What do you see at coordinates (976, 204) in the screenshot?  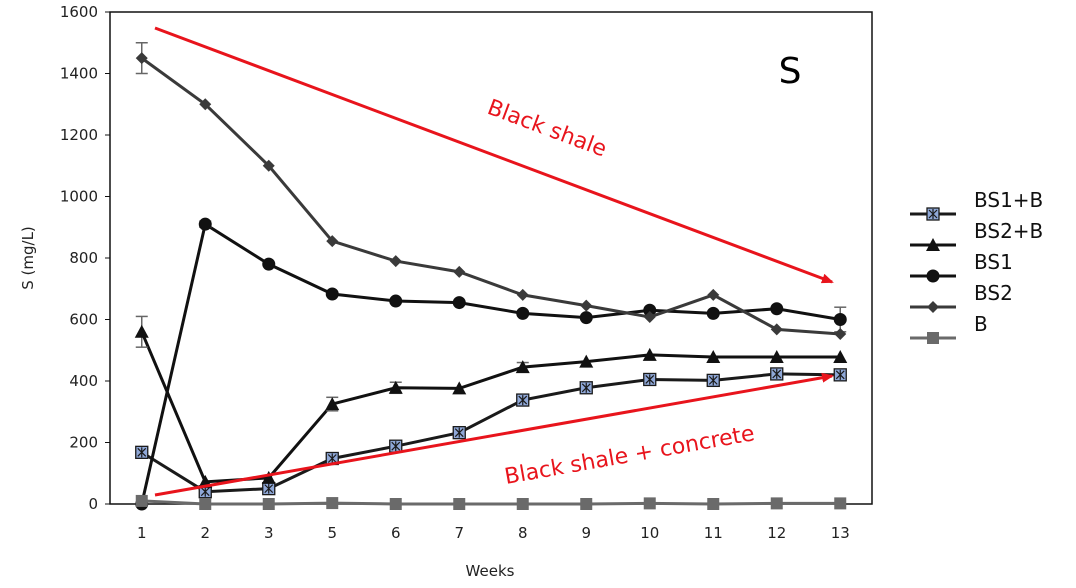 I see `legend-item: BS1+B` at bounding box center [976, 204].